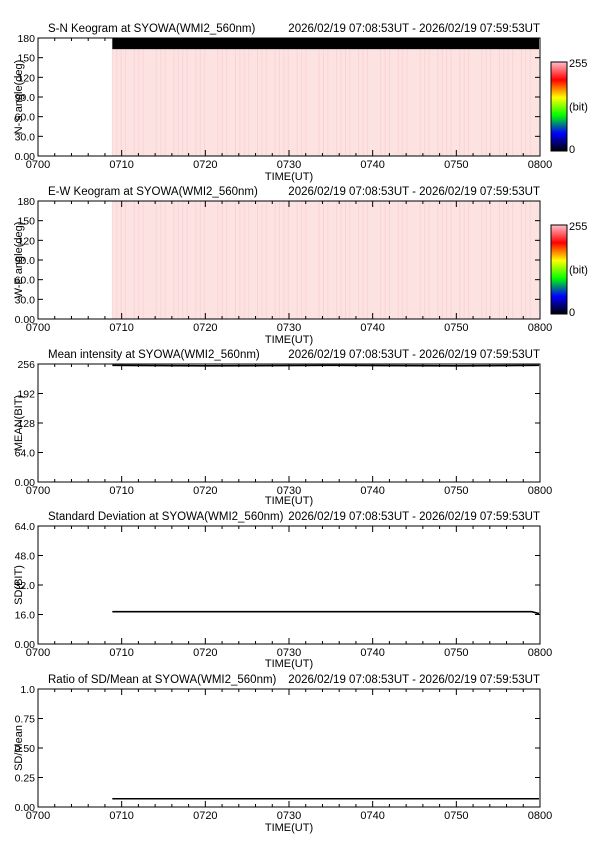 The image size is (595, 842). What do you see at coordinates (289, 340) in the screenshot?
I see `ew-keogram-xlabel: TIME(UT)` at bounding box center [289, 340].